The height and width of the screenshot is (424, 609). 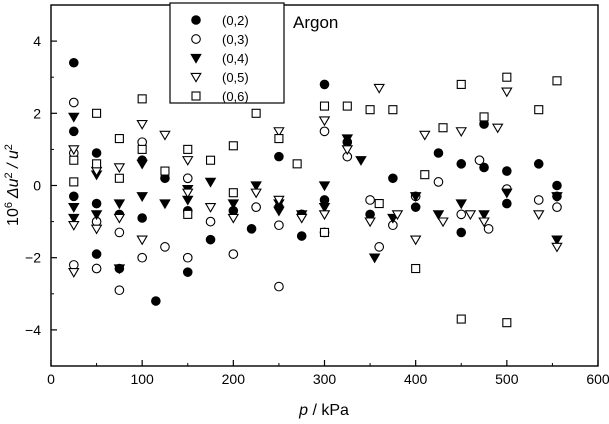 I want to click on x-tick-label: 400, so click(x=416, y=379).